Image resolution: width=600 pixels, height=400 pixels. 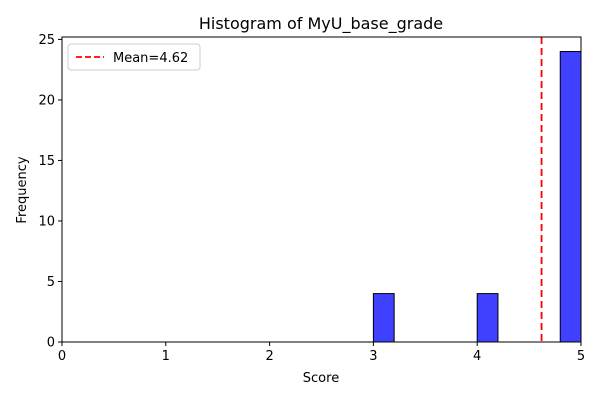 I want to click on legend-box, so click(x=134, y=57).